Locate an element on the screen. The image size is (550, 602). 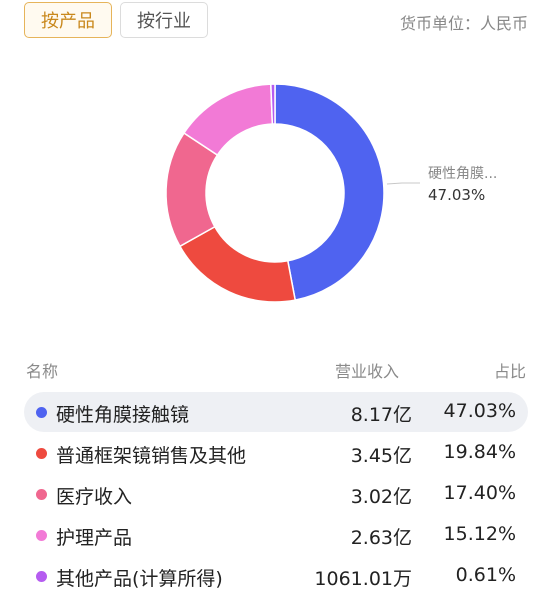
table-header: 名称 营业收入 占比 is located at coordinates (275, 367).